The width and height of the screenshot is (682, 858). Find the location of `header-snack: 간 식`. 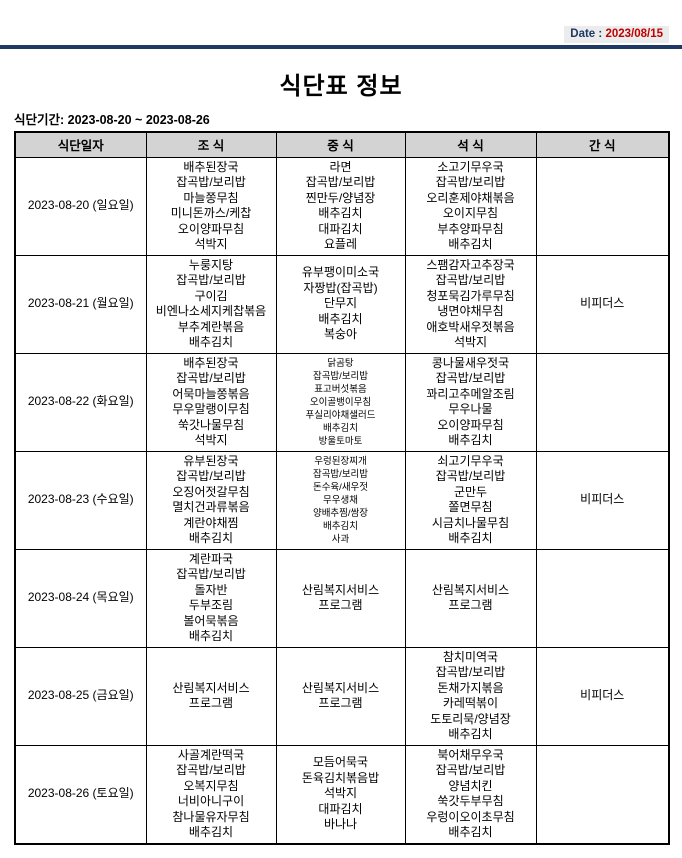

header-snack: 간 식 is located at coordinates (602, 144).